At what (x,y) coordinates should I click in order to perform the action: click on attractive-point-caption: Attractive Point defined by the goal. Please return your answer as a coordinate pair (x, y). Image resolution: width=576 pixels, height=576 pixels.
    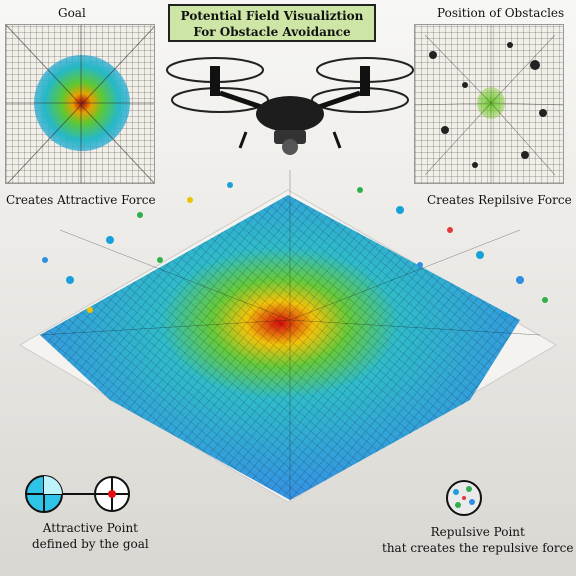
    Looking at the image, I should click on (90, 536).